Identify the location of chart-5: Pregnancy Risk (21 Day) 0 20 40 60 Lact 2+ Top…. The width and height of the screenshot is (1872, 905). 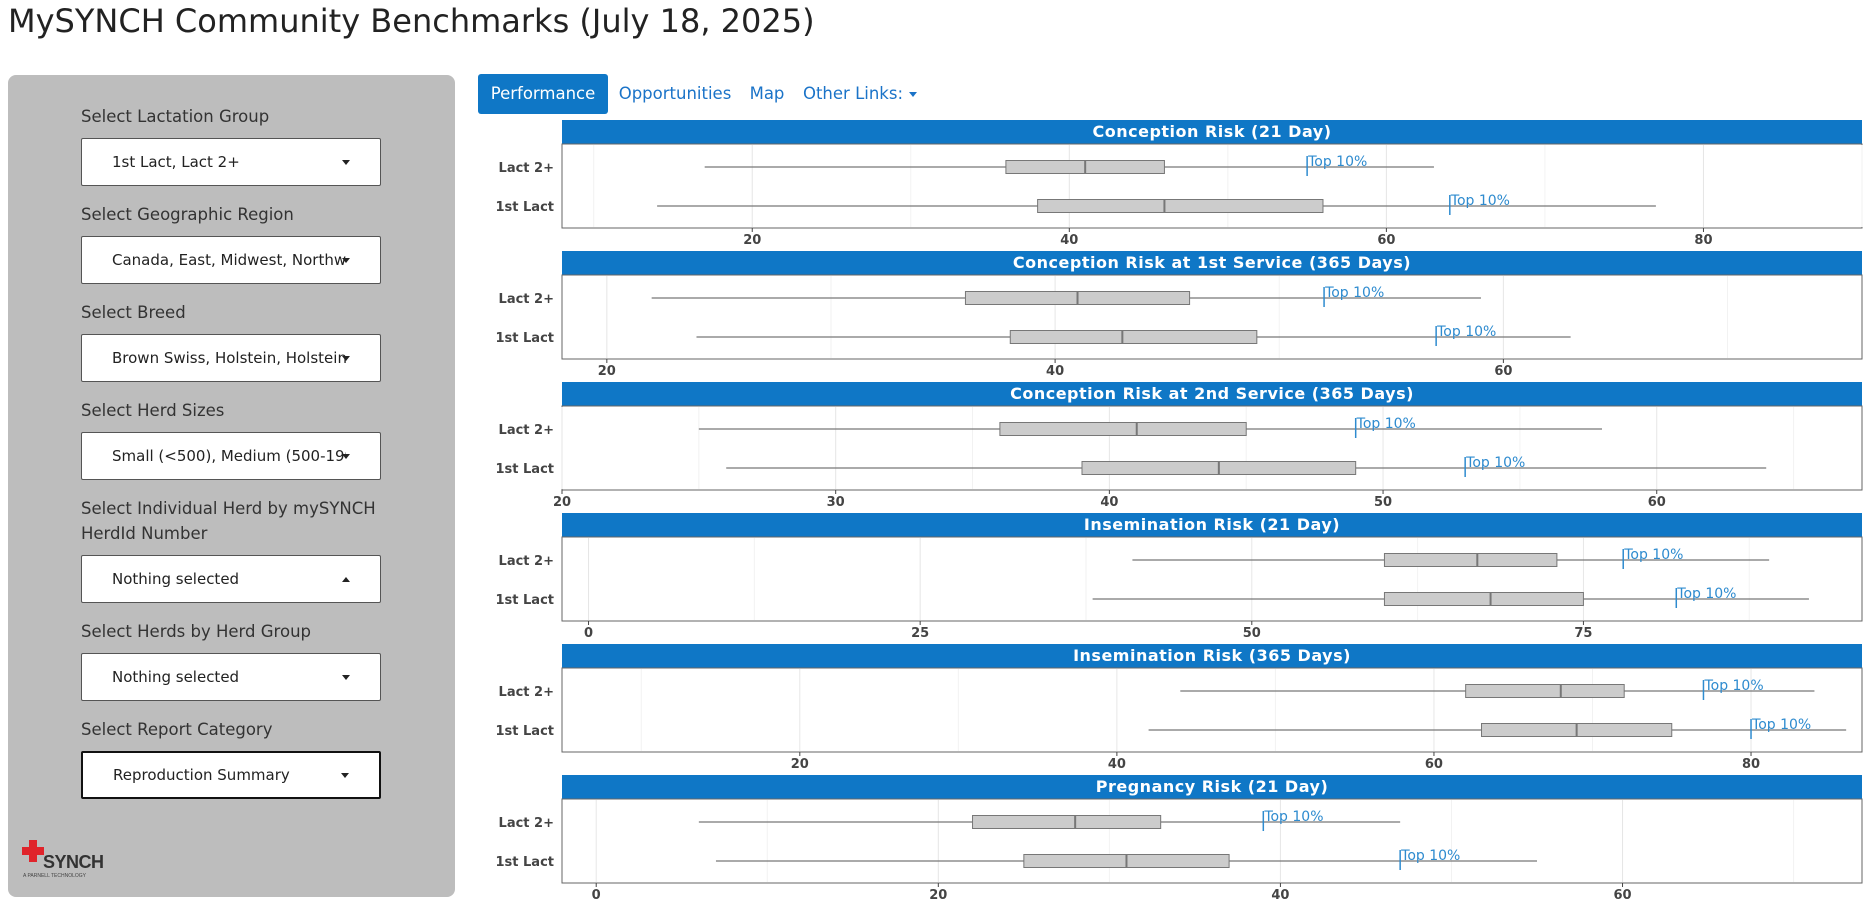
(1179, 839).